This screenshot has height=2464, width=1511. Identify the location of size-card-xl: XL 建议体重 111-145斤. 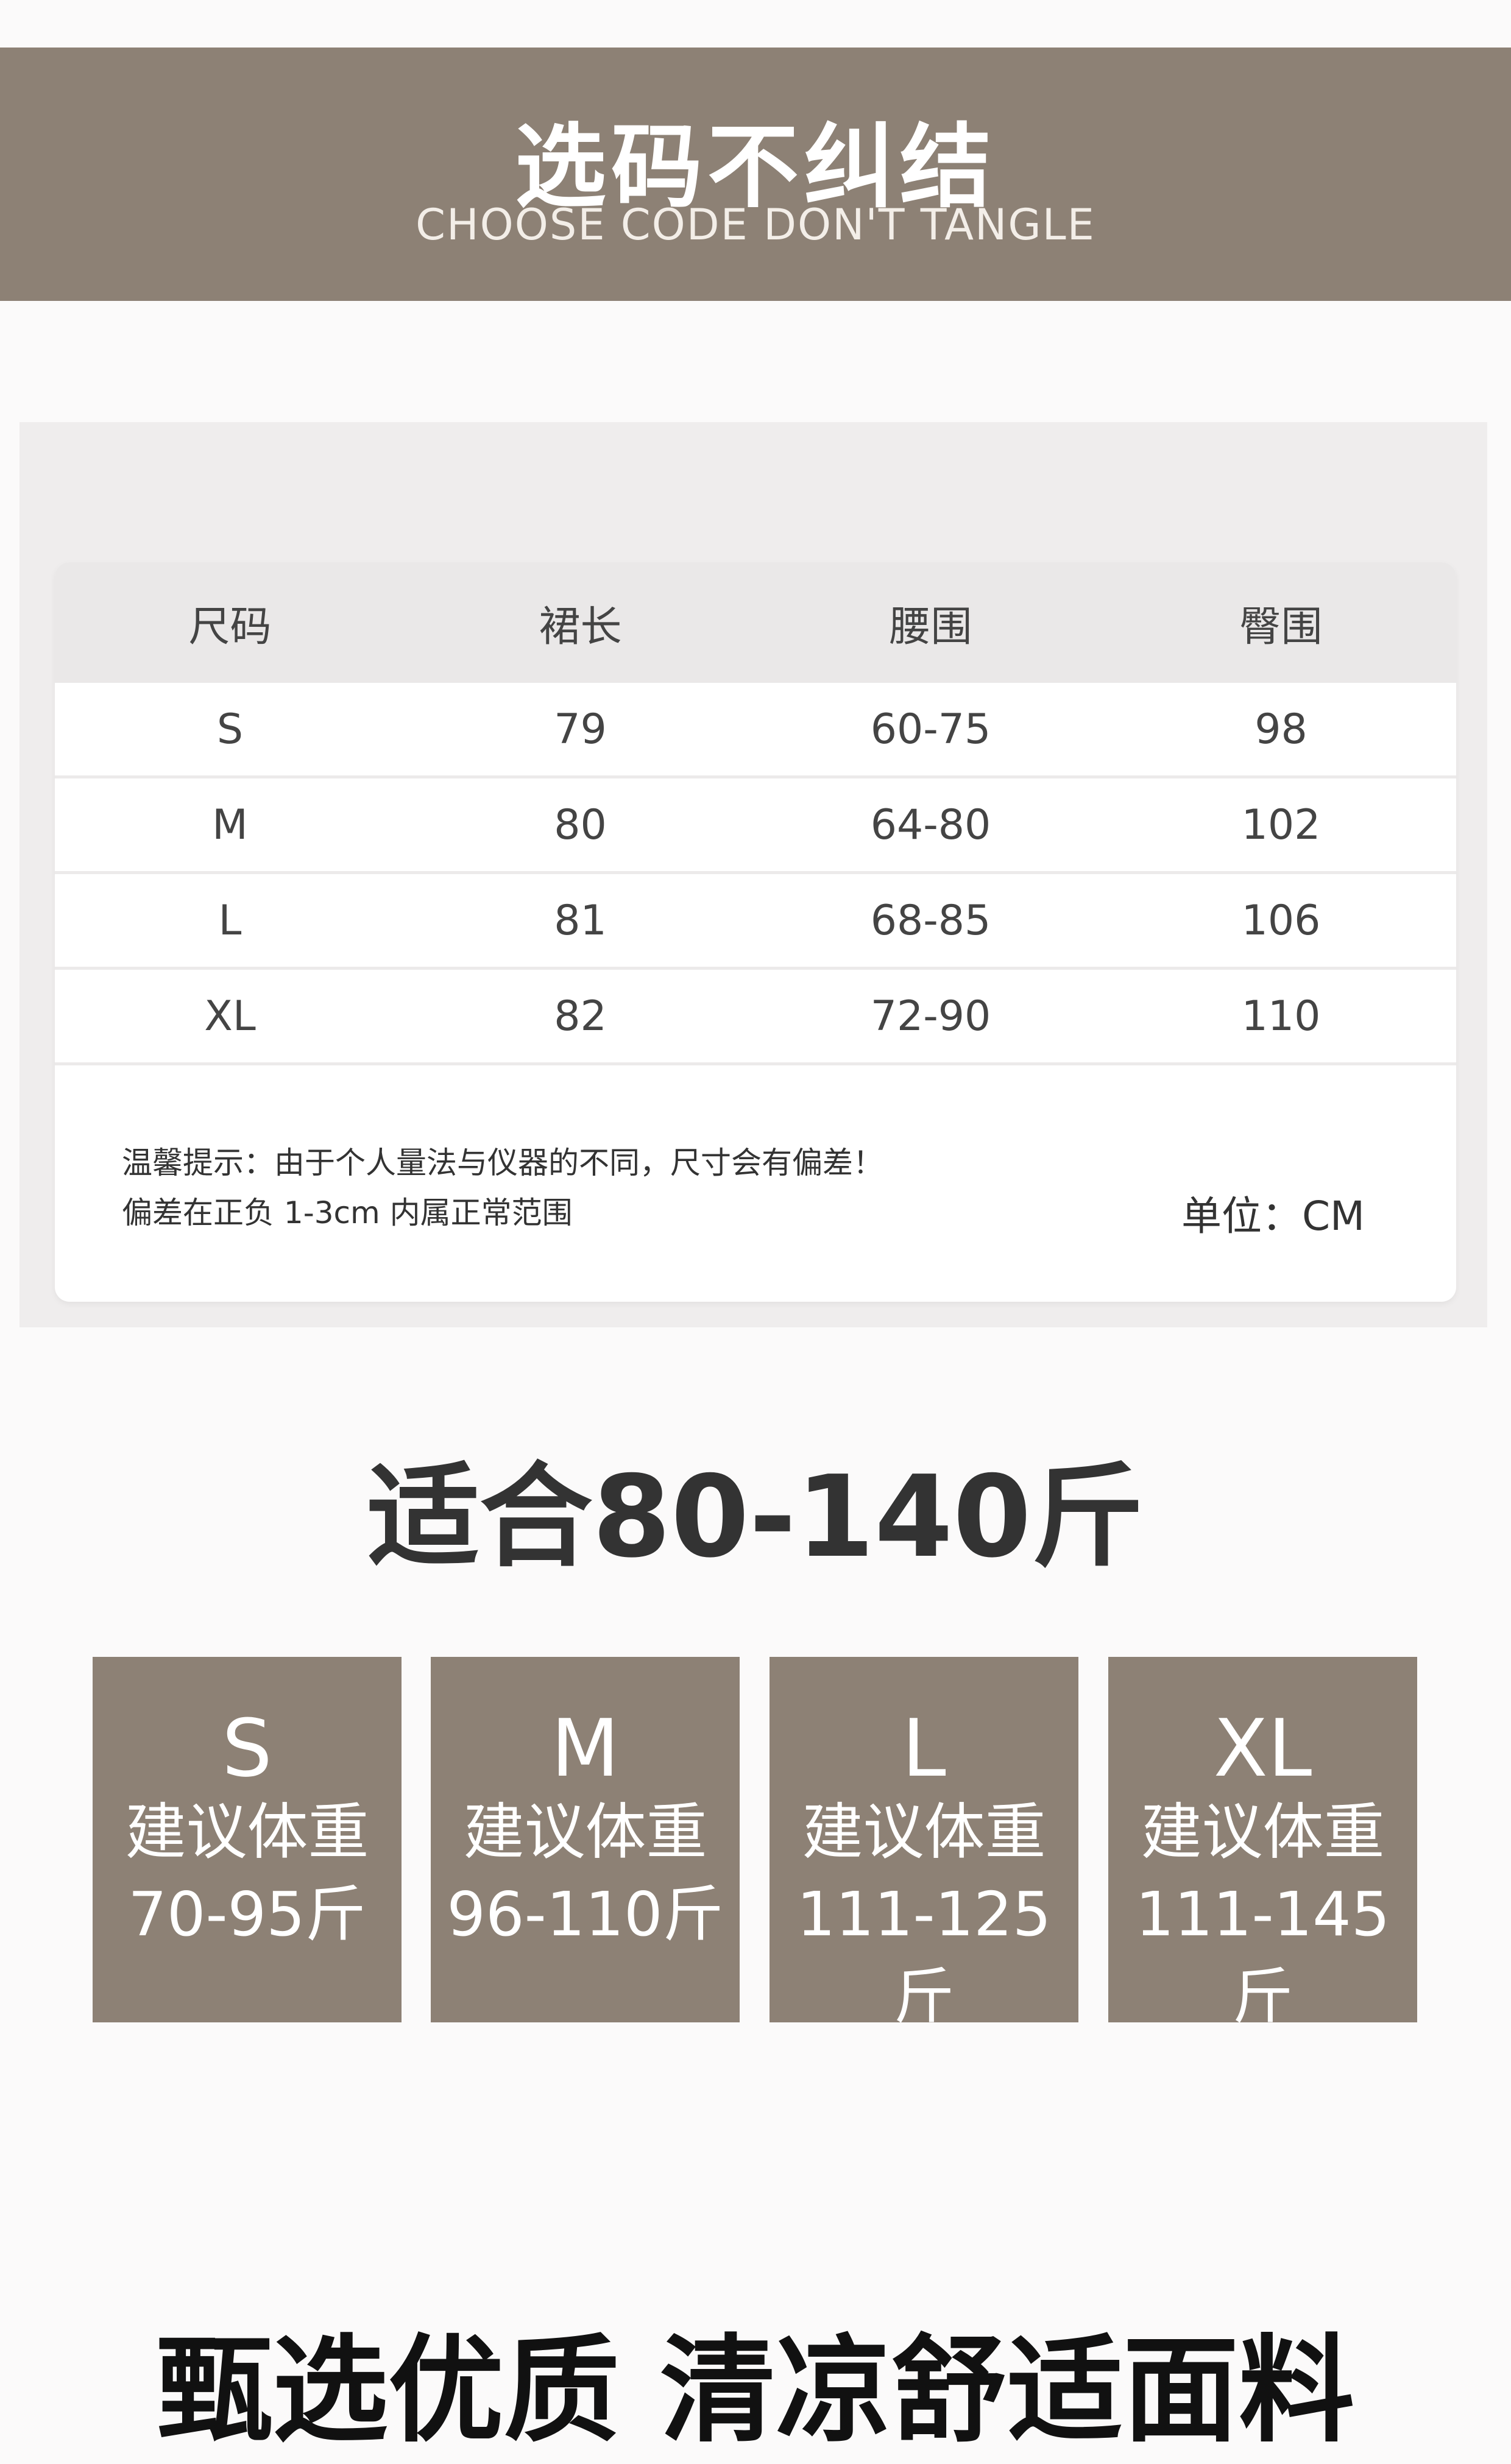
(1262, 1844).